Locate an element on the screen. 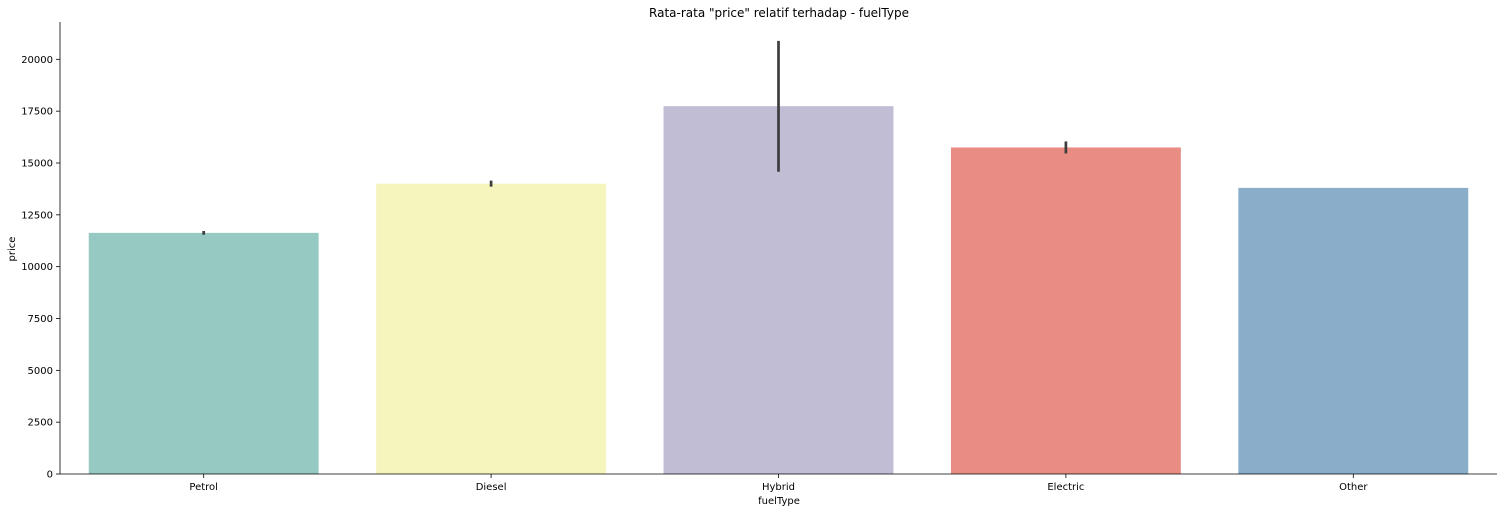  y-tick-label-0: 0 is located at coordinates (50, 475).